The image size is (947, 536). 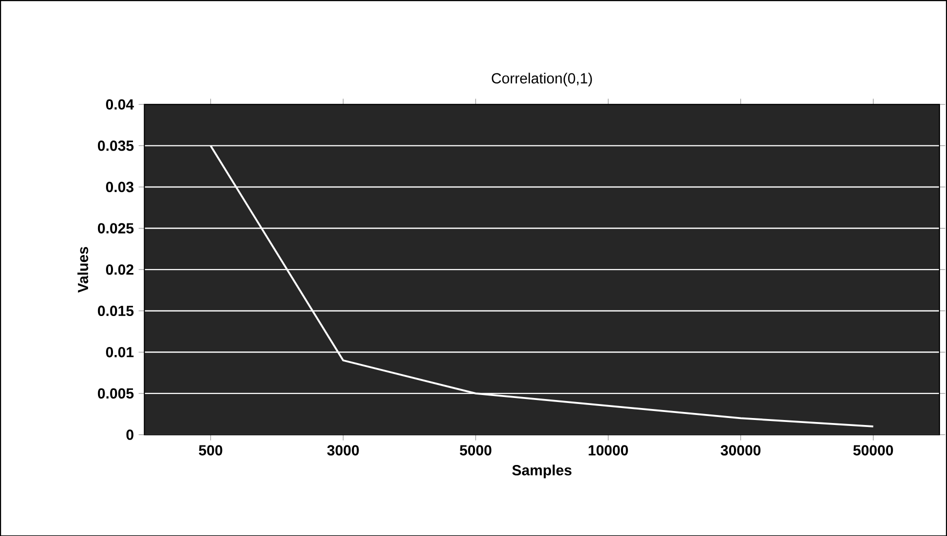 What do you see at coordinates (116, 228) in the screenshot?
I see `y-tick-label: 0.025` at bounding box center [116, 228].